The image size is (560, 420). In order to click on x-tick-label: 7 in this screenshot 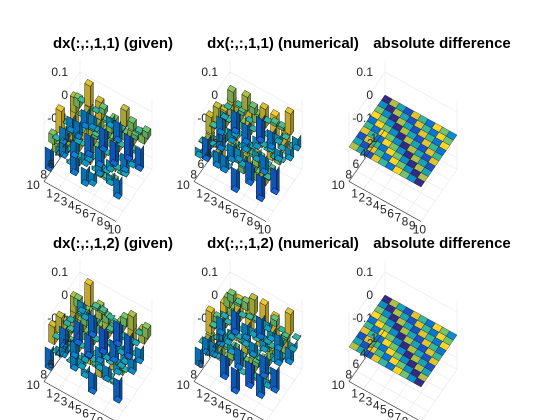, I will do `click(92, 415)`.